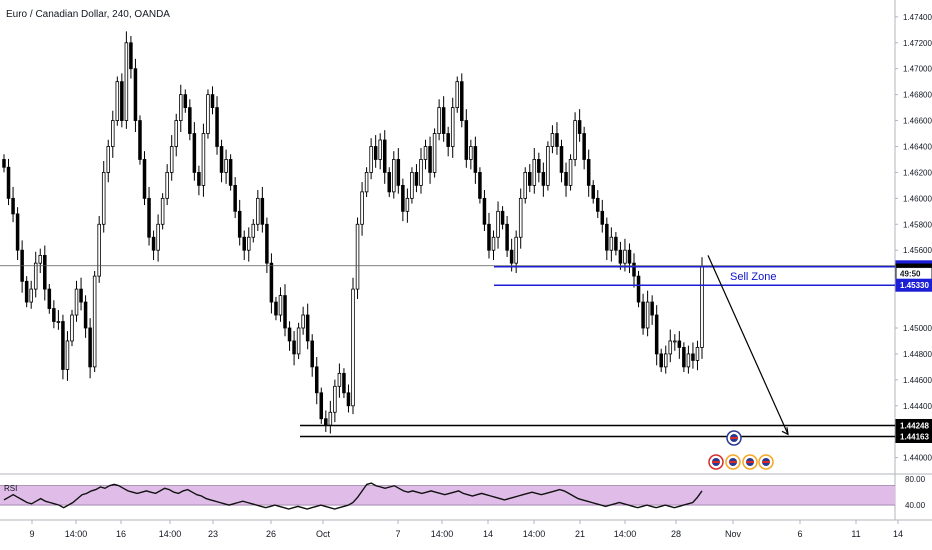  I want to click on time-tick-label: 28, so click(676, 534).